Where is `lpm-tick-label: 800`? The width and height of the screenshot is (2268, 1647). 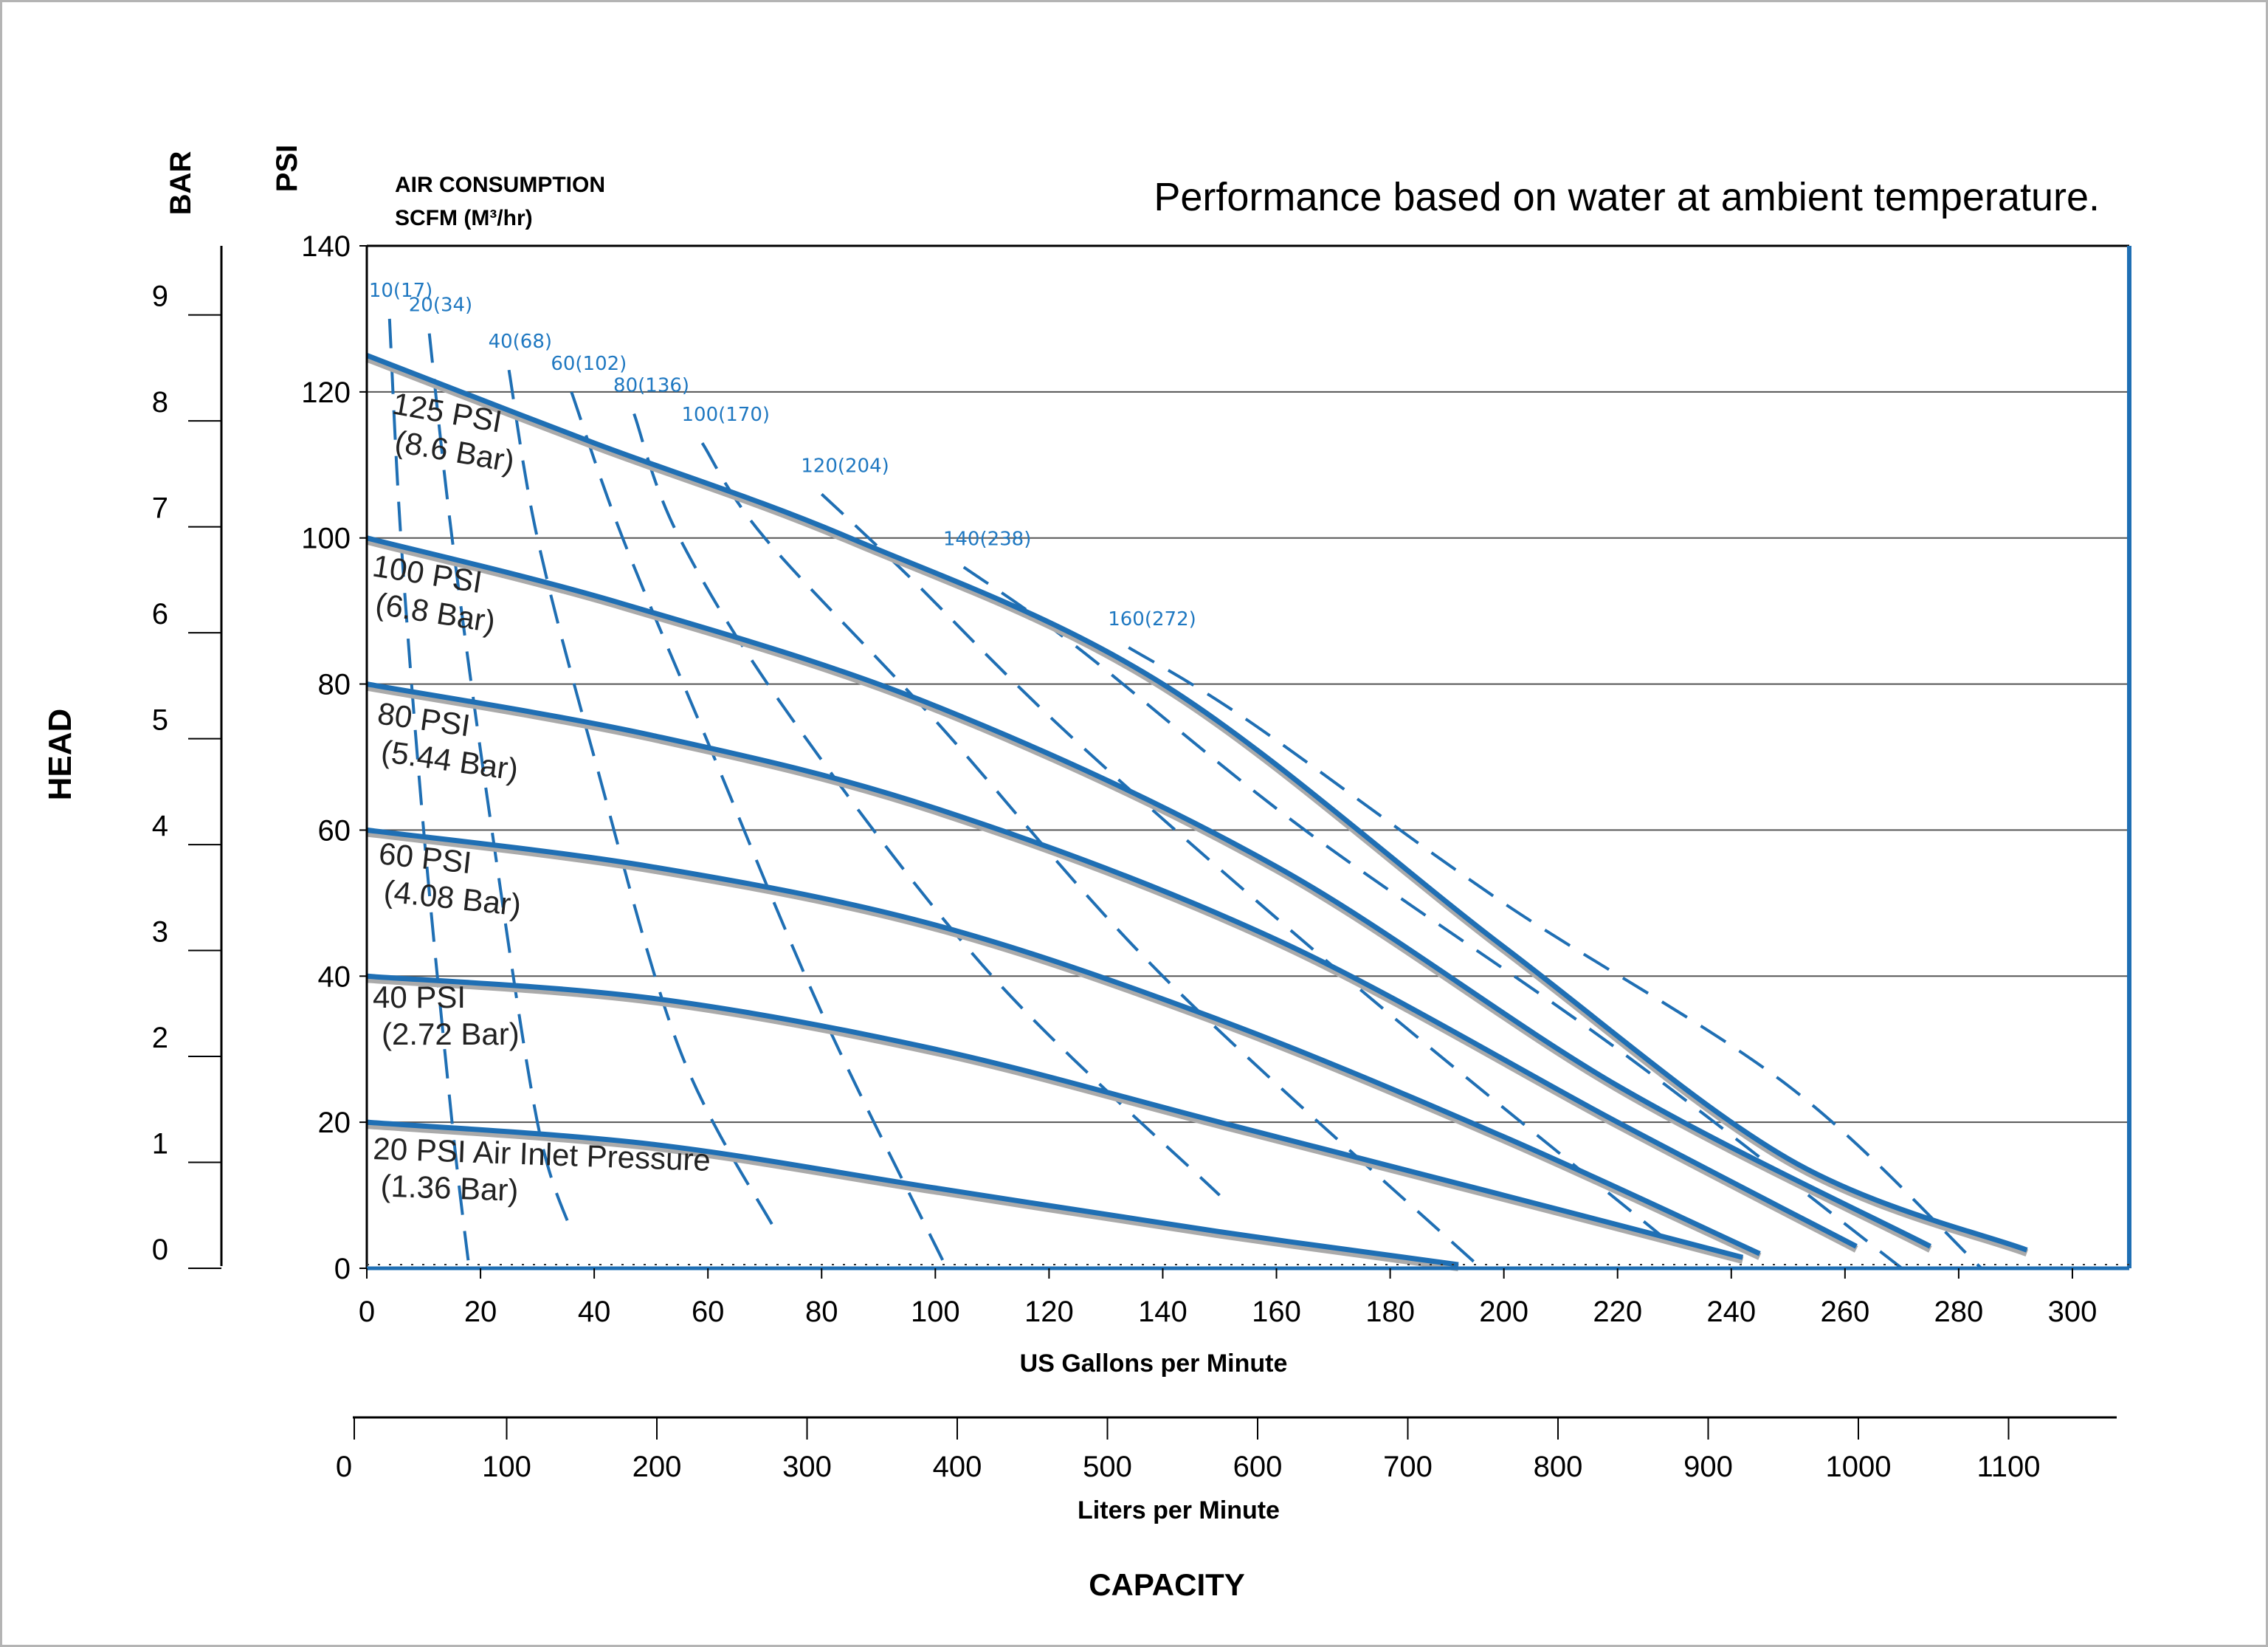 lpm-tick-label: 800 is located at coordinates (1559, 1467).